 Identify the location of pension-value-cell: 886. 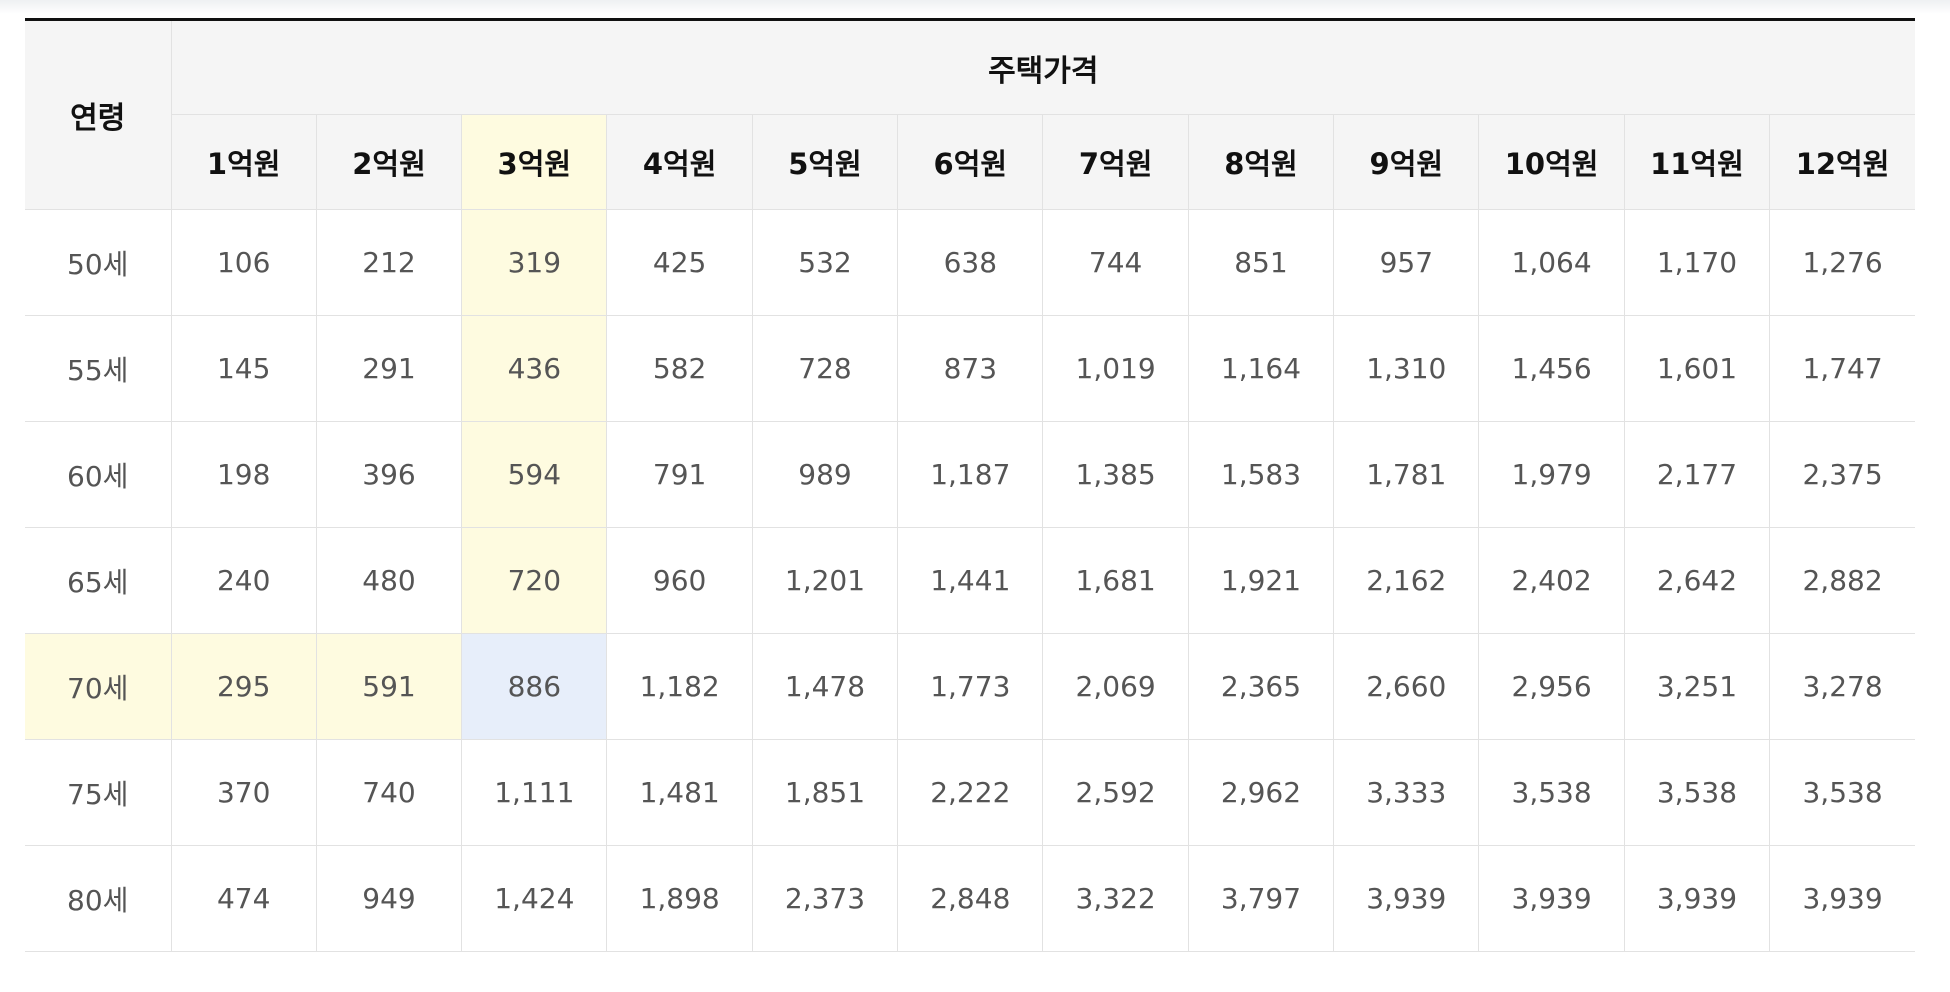
(534, 686).